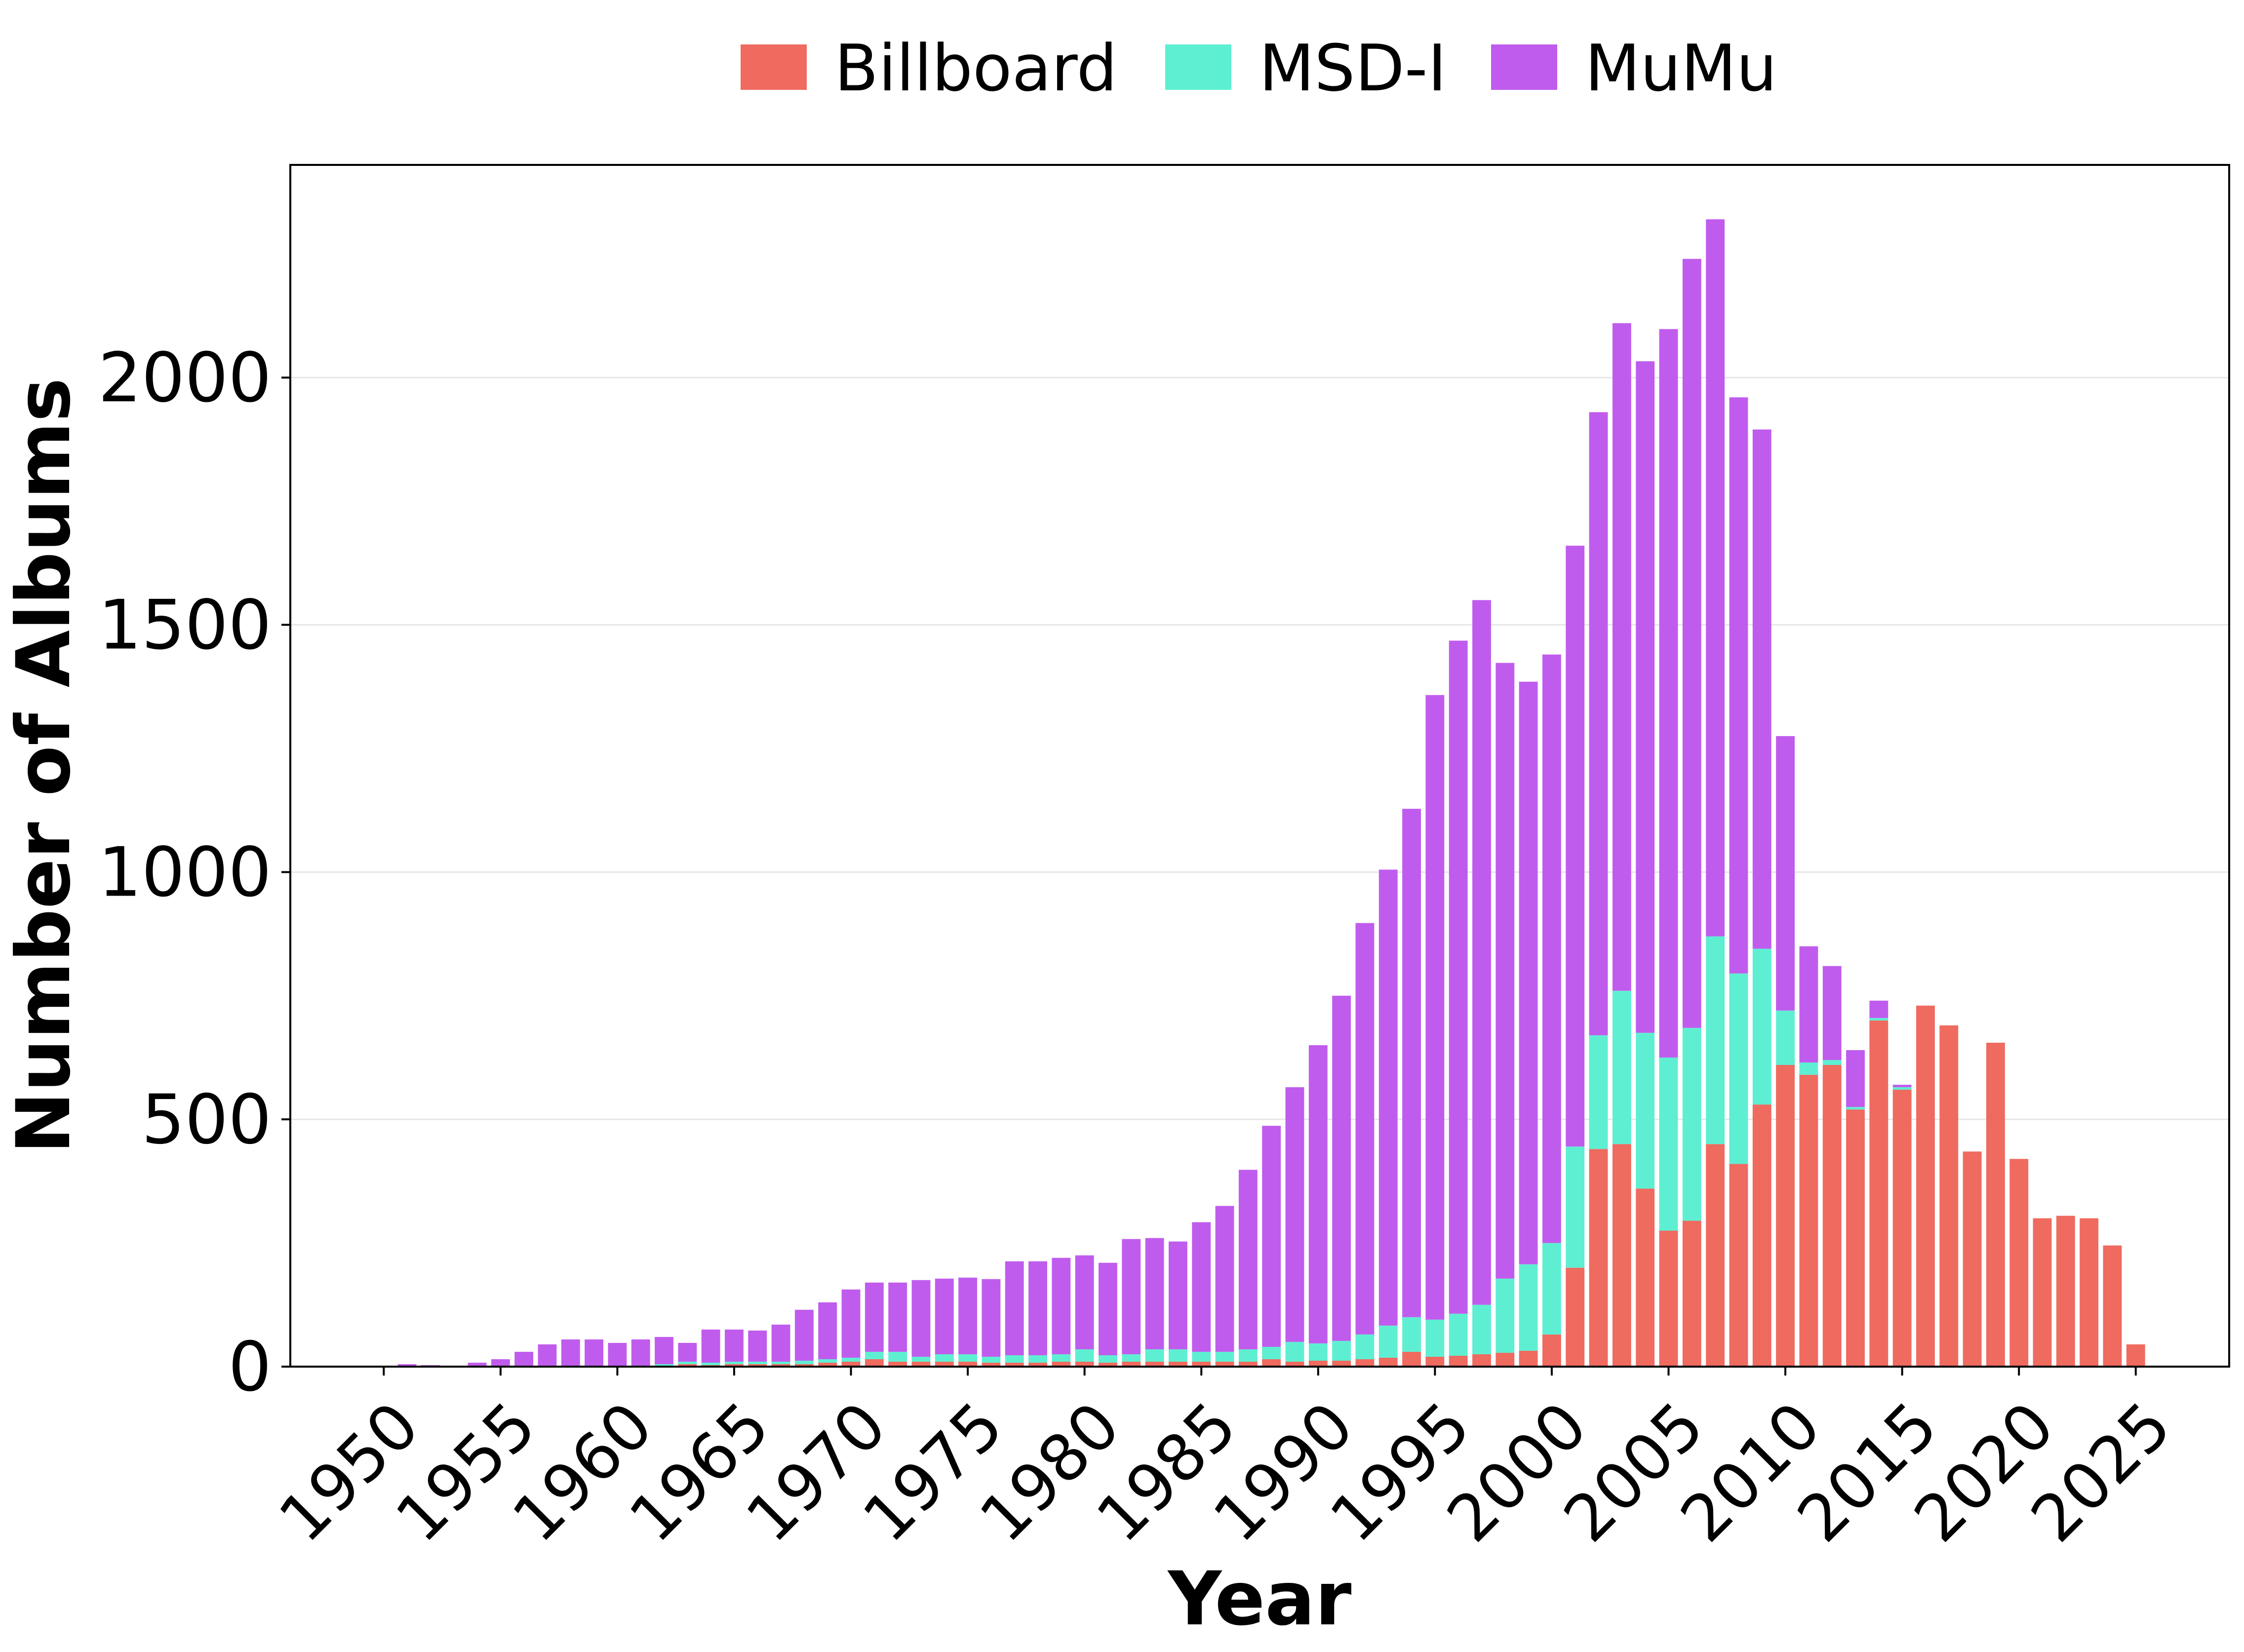  Describe the element at coordinates (874, 1363) in the screenshot. I see `bar-billboard-1971` at that location.